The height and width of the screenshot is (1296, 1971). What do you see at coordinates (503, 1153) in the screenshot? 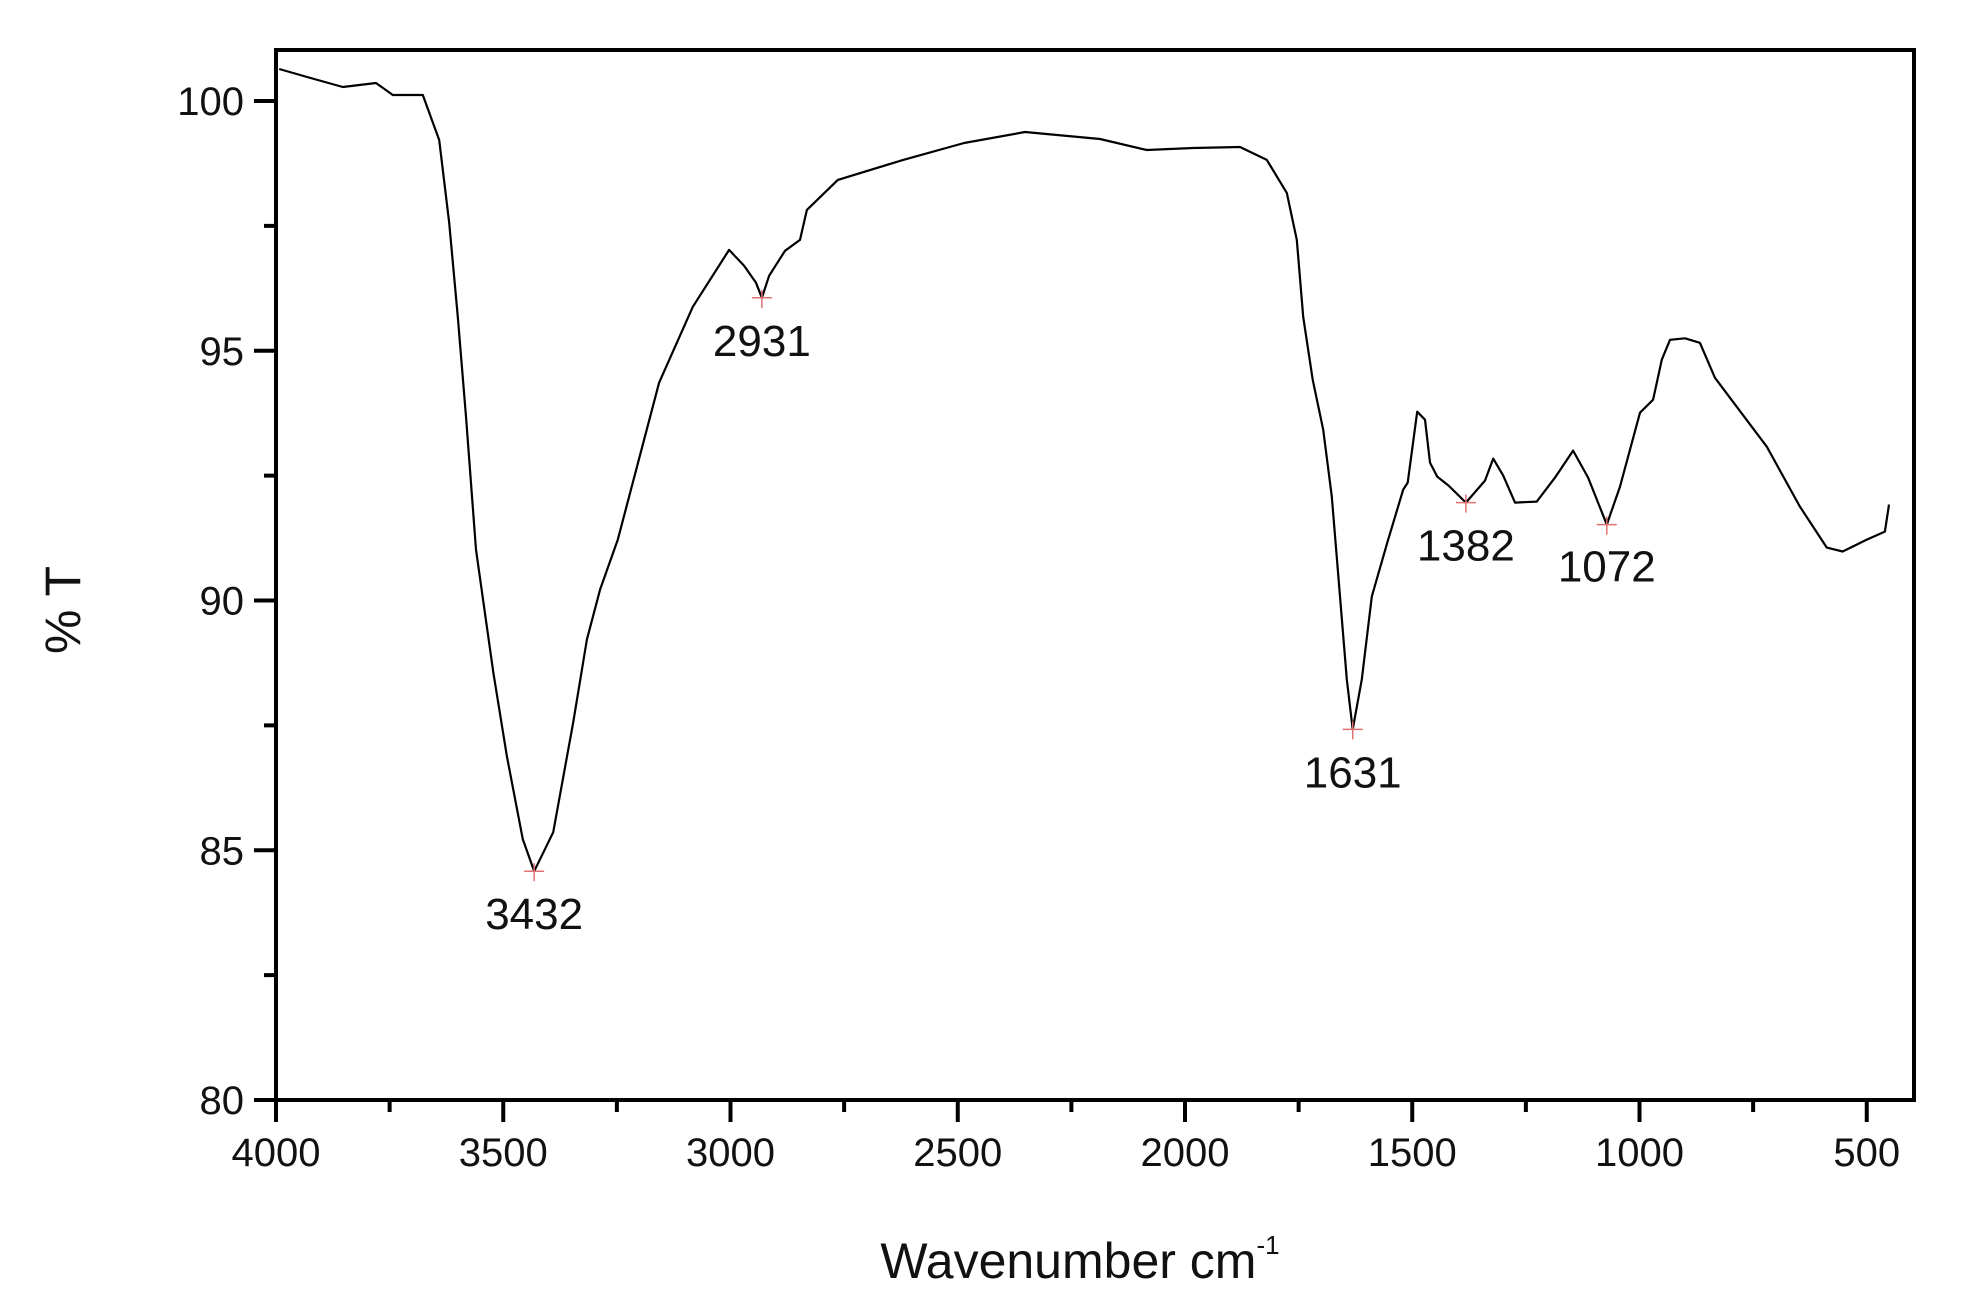
I see `x-tick-label: 3500` at bounding box center [503, 1153].